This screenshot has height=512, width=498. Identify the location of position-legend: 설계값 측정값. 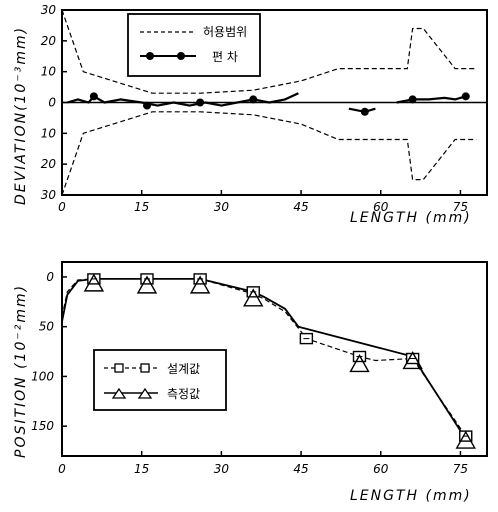
(160, 380).